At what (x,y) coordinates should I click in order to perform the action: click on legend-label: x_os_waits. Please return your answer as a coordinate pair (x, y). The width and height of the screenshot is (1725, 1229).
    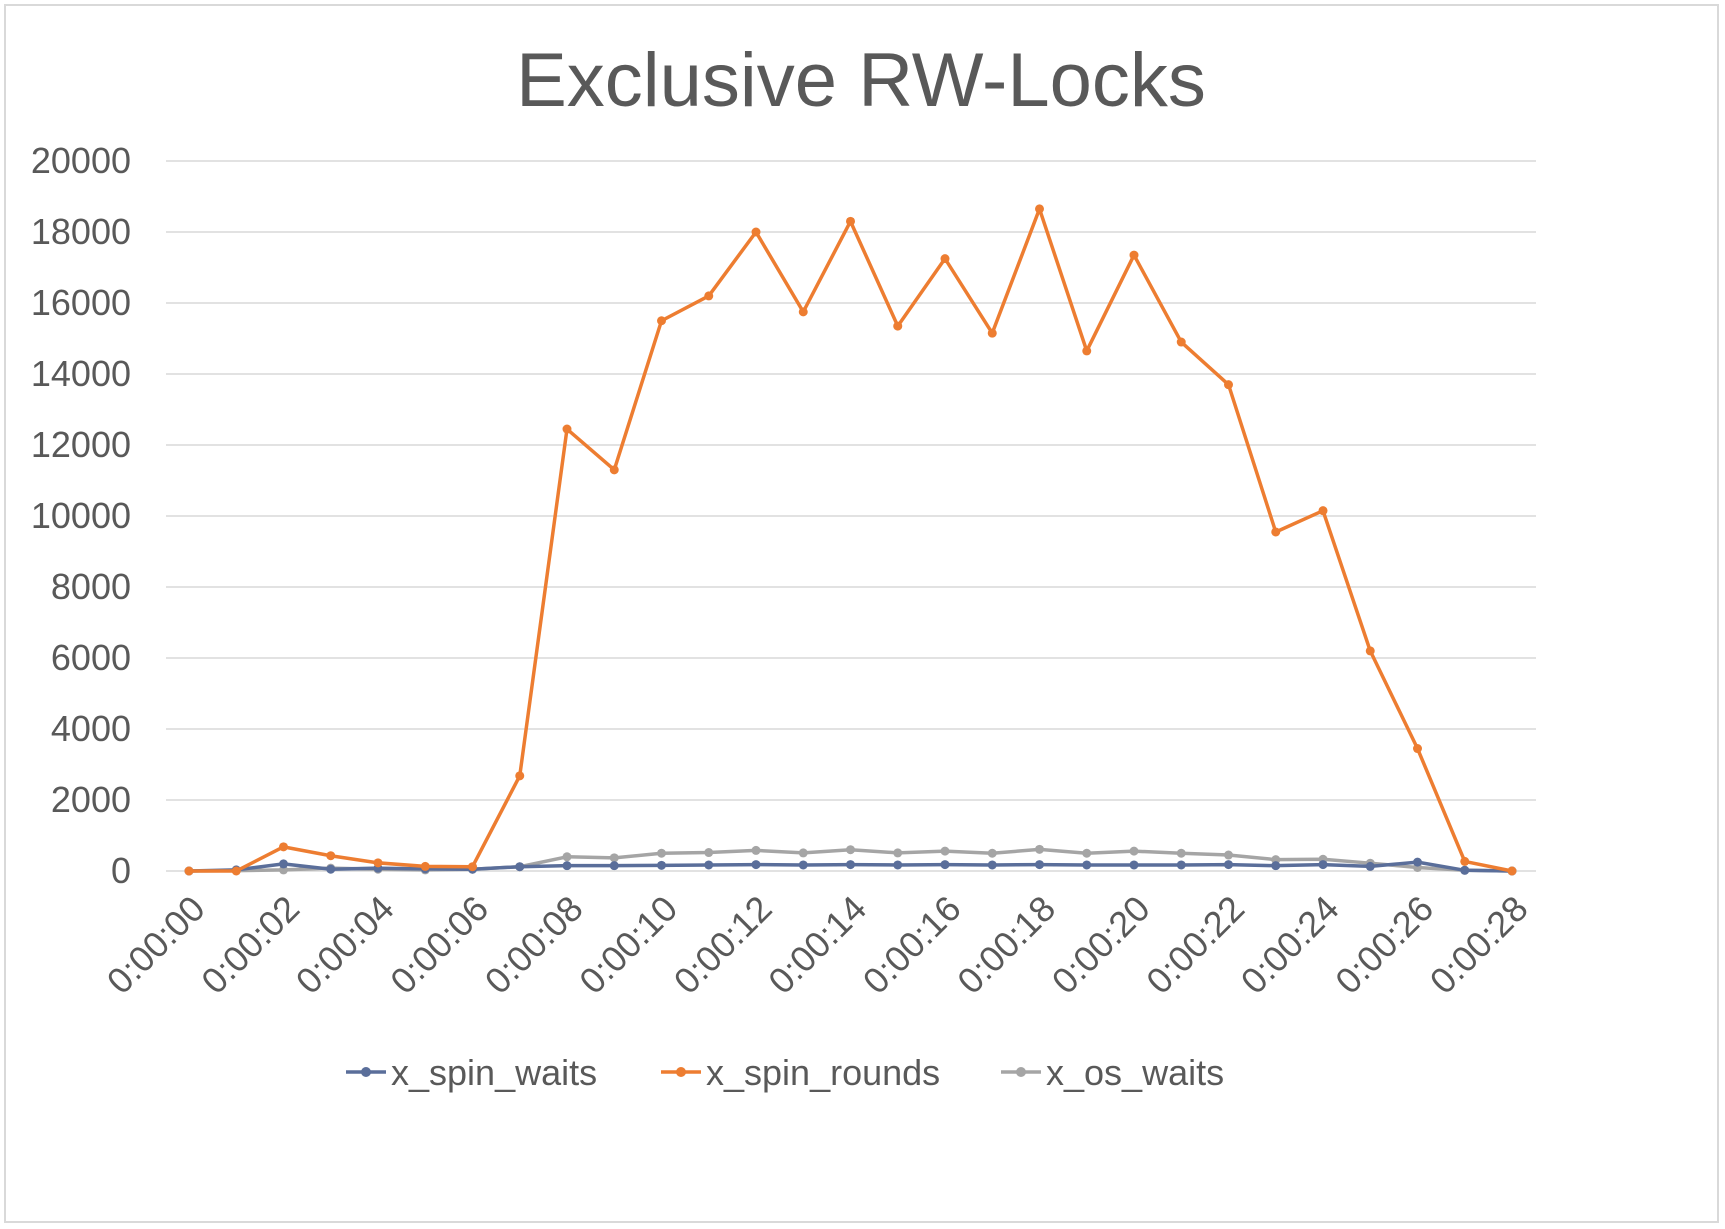
    Looking at the image, I should click on (1135, 1072).